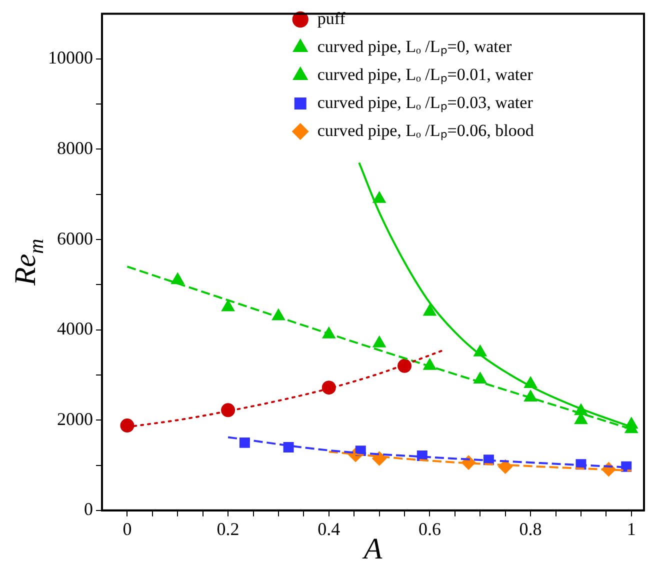  What do you see at coordinates (70, 58) in the screenshot?
I see `y-tick-label: 10000` at bounding box center [70, 58].